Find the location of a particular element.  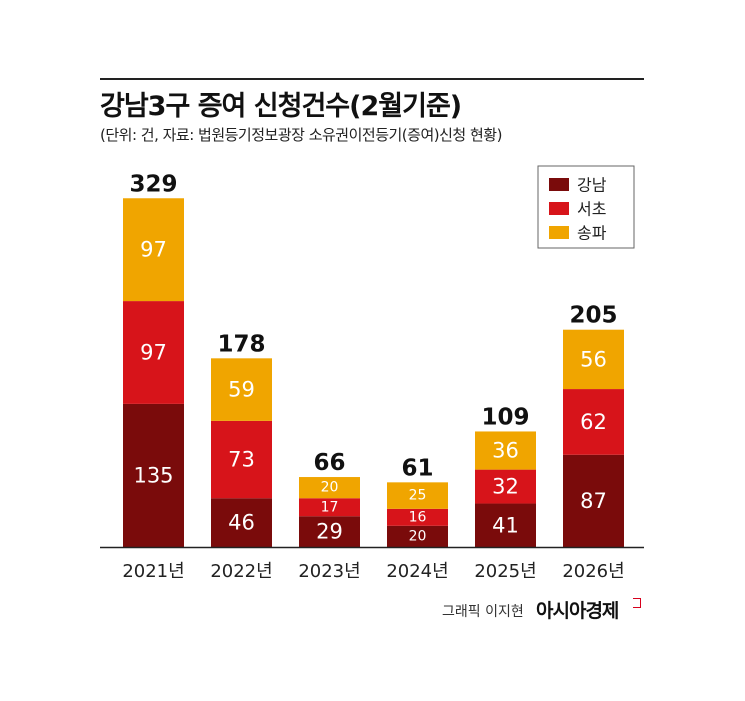

total-label: 66 is located at coordinates (329, 463).